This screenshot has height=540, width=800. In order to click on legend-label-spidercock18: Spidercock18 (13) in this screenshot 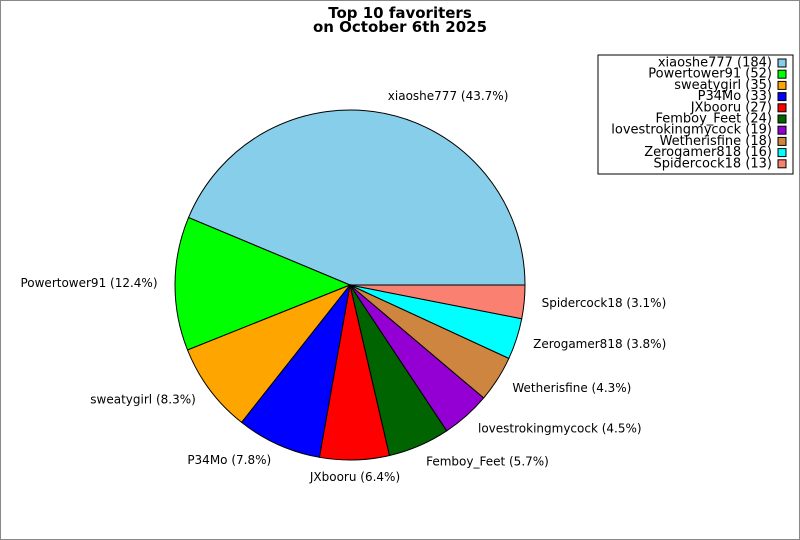, I will do `click(712, 163)`.